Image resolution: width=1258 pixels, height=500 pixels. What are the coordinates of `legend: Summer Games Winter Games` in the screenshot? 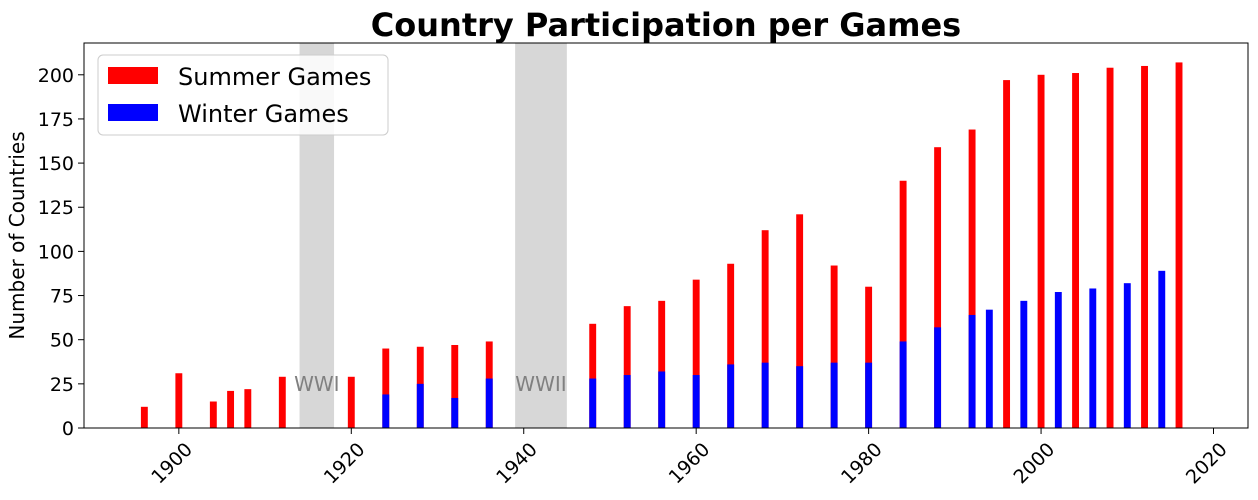 It's located at (243, 95).